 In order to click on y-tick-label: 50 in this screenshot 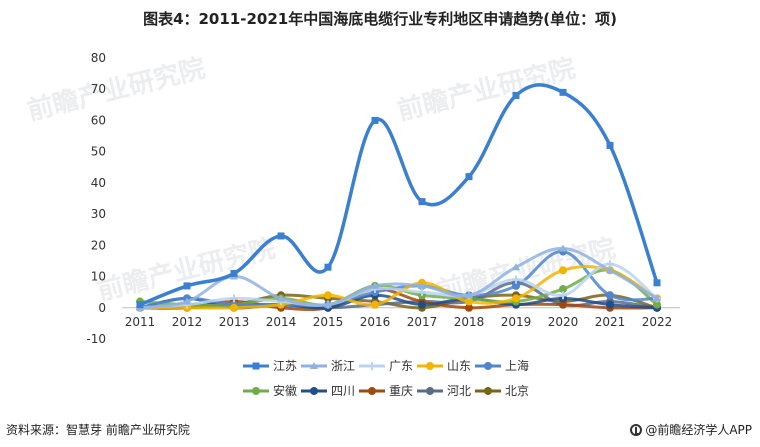, I will do `click(98, 152)`.